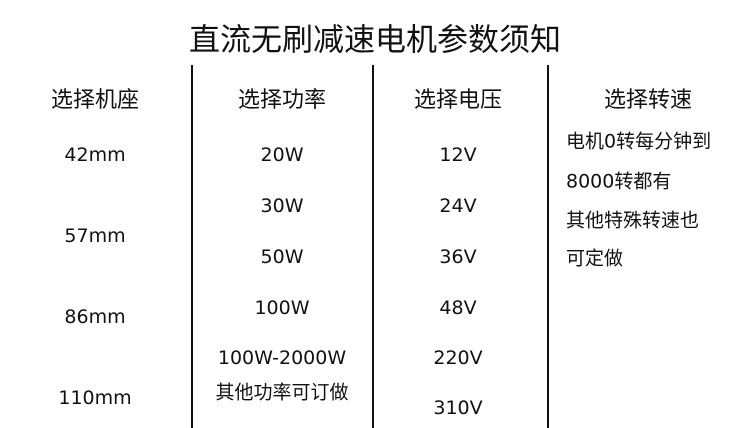 The image size is (750, 428). I want to click on speed-note-line: 其他特殊转速也, so click(633, 220).